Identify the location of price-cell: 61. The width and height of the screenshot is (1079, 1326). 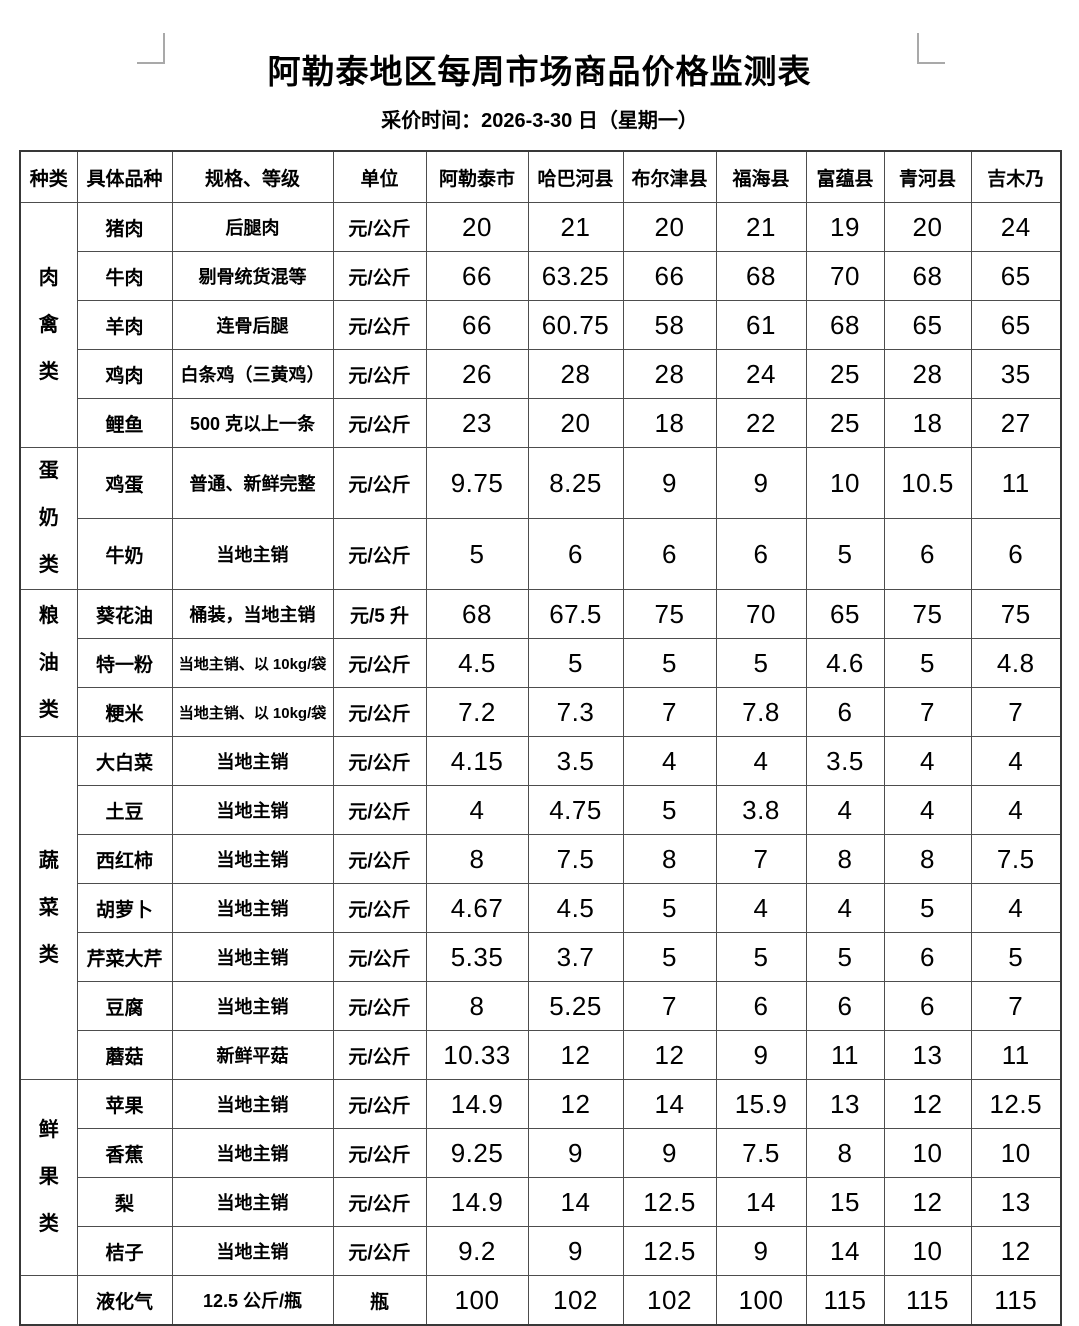
(761, 325).